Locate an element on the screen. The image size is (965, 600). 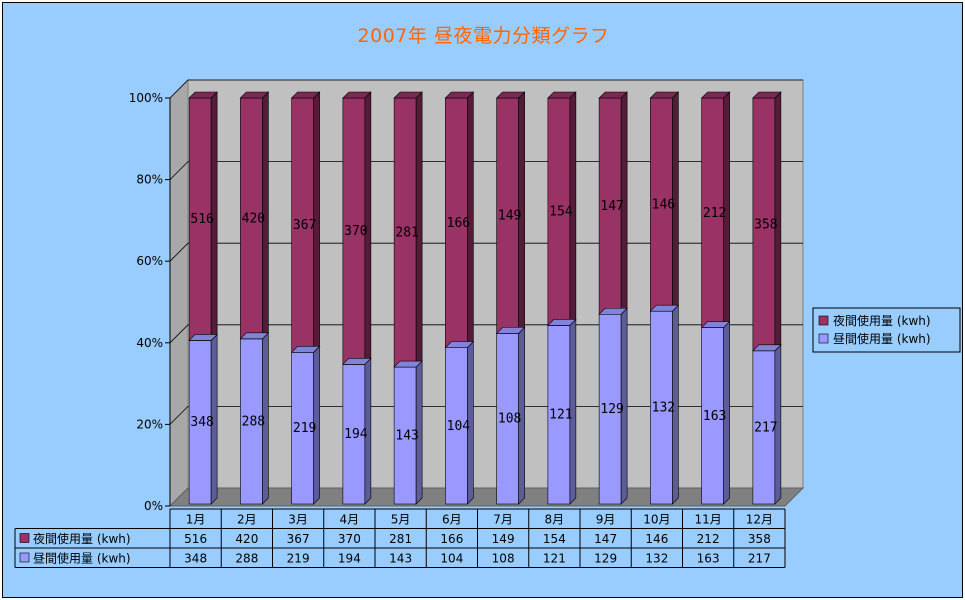
y-tick-label: 100% is located at coordinates (146, 98).